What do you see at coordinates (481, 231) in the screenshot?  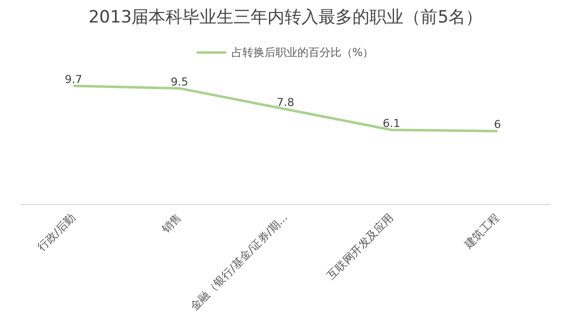 I see `x-tick-label: 建筑工程` at bounding box center [481, 231].